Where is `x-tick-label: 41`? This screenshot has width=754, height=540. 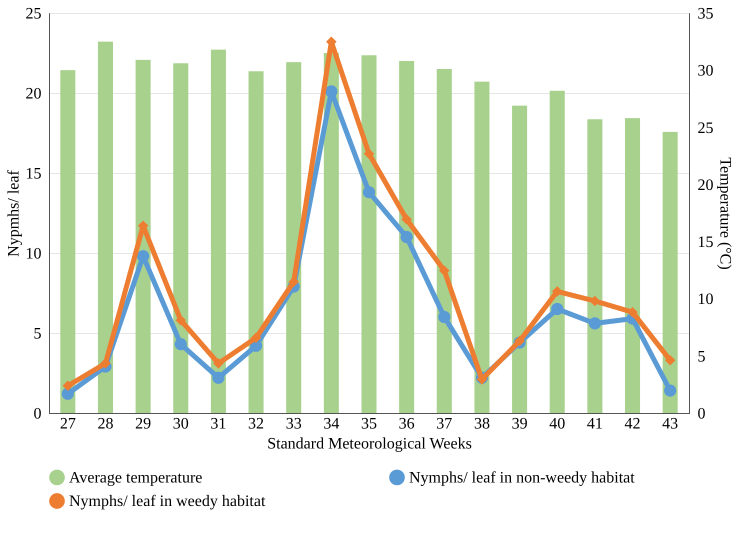 x-tick-label: 41 is located at coordinates (594, 424).